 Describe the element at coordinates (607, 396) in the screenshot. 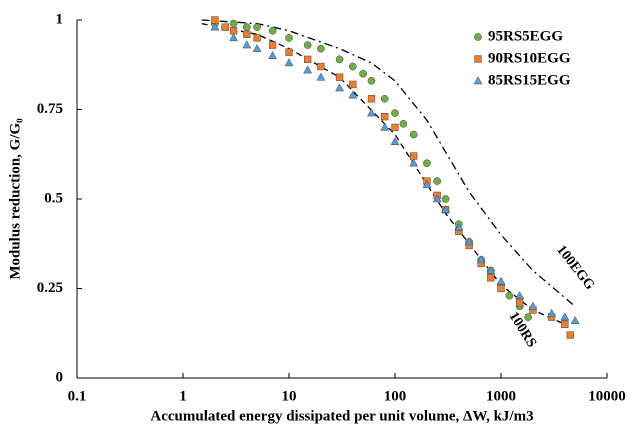

I see `x-tick-label: 10000` at that location.